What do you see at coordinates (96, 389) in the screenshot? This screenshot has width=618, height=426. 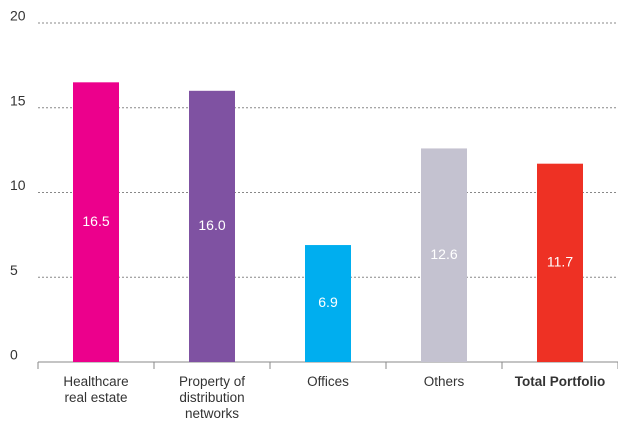 I see `x-tick-label: Healthcare real estate` at bounding box center [96, 389].